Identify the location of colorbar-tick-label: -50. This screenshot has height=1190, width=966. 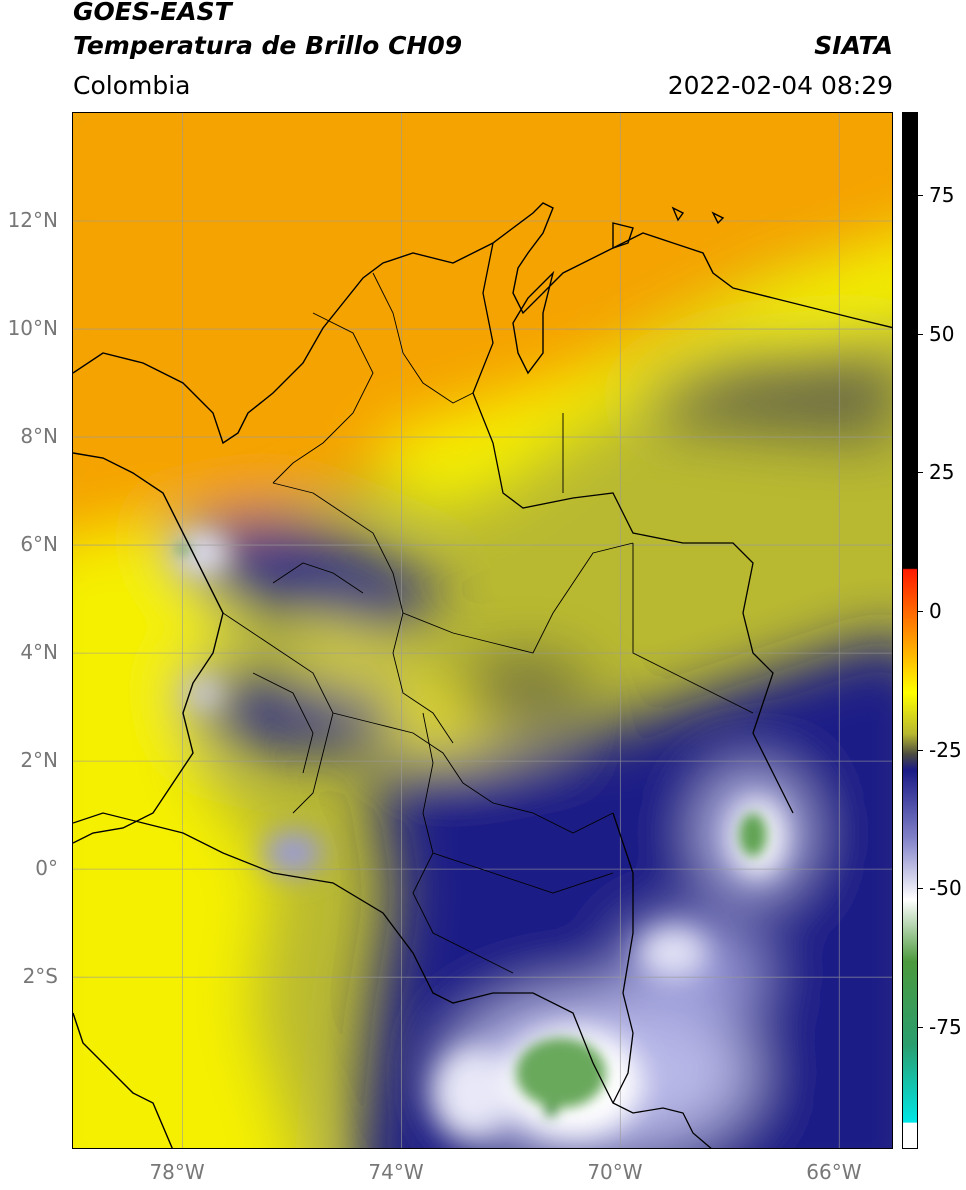
(945, 888).